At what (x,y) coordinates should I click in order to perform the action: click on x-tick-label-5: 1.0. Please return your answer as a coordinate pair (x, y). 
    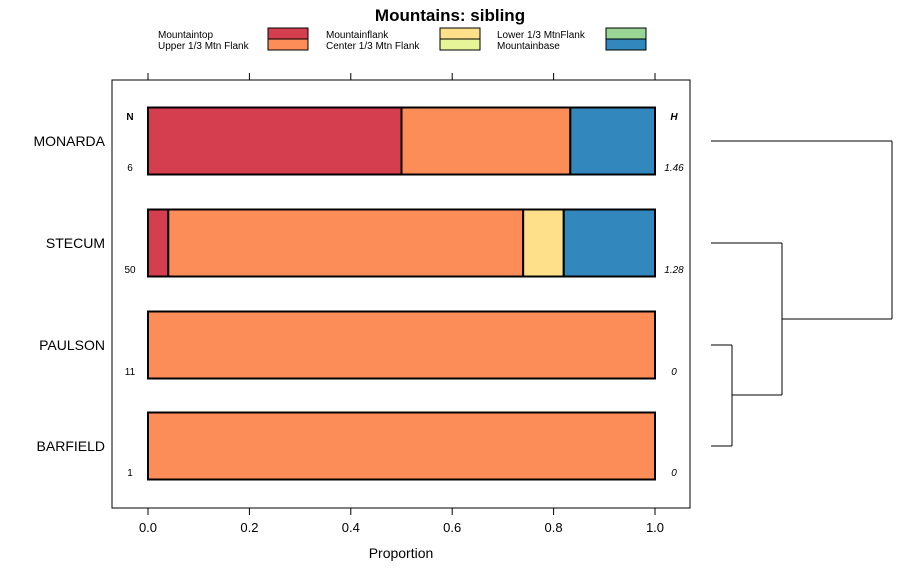
    Looking at the image, I should click on (655, 527).